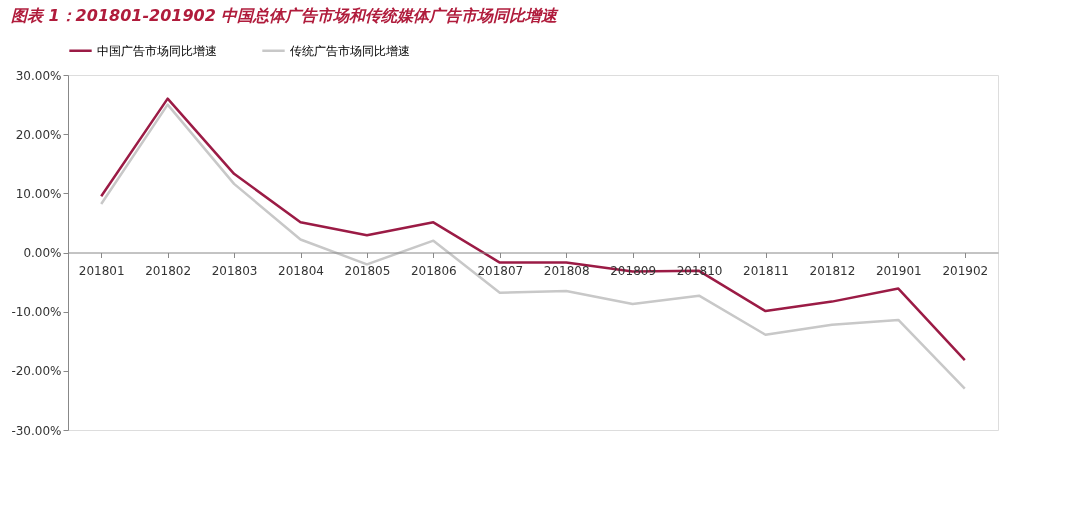  I want to click on y-tick-label: 30.00%, so click(38, 75).